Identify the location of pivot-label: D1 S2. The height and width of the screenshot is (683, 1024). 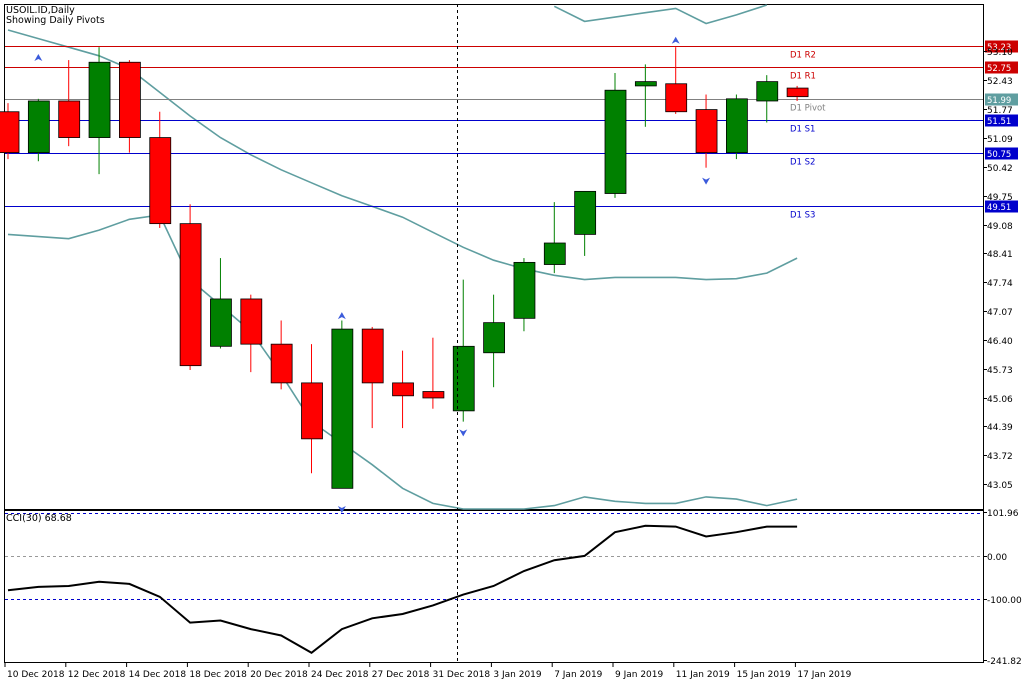
(802, 163).